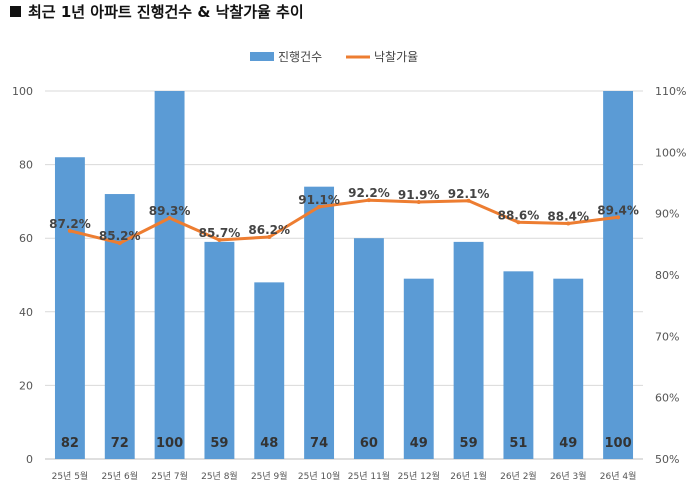  I want to click on y2-tick-label: 80%, so click(667, 275).